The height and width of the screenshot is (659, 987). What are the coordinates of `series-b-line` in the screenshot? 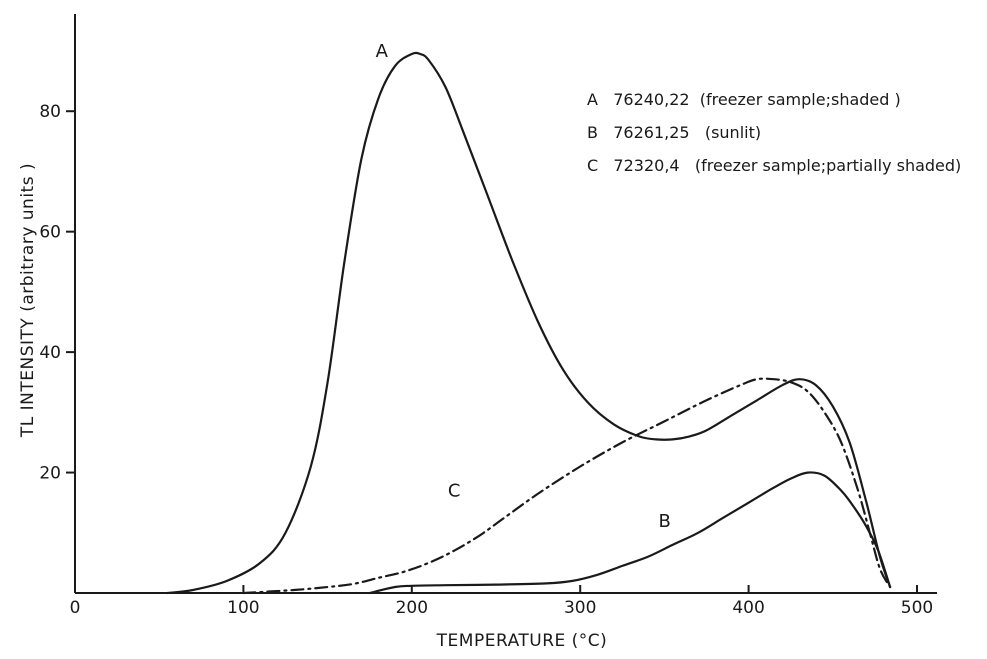 It's located at (630, 533).